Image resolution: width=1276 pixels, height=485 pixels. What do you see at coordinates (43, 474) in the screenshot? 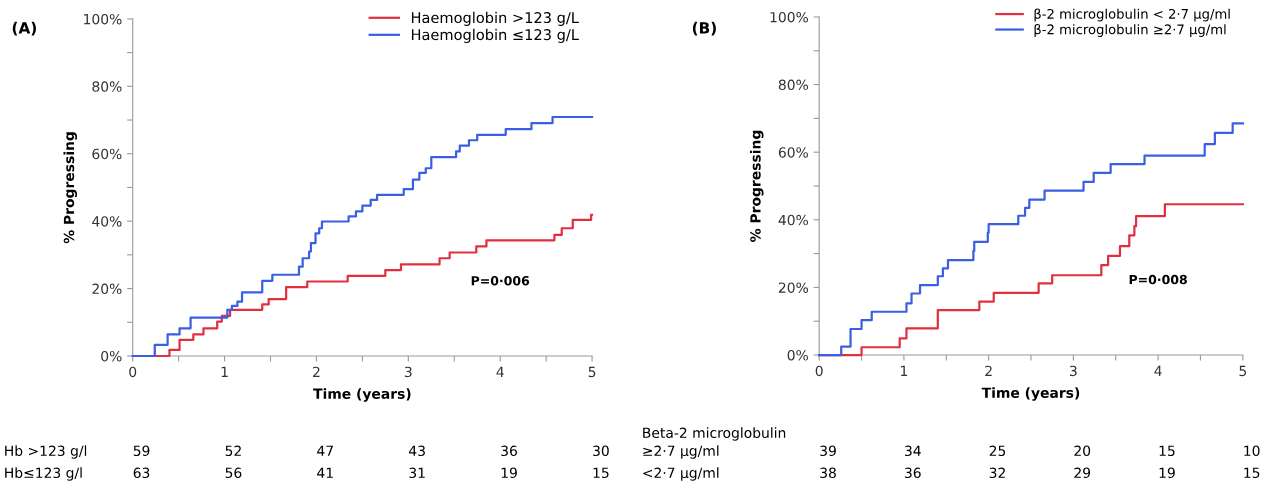
I see `text: Hb≤123 g/l` at bounding box center [43, 474].